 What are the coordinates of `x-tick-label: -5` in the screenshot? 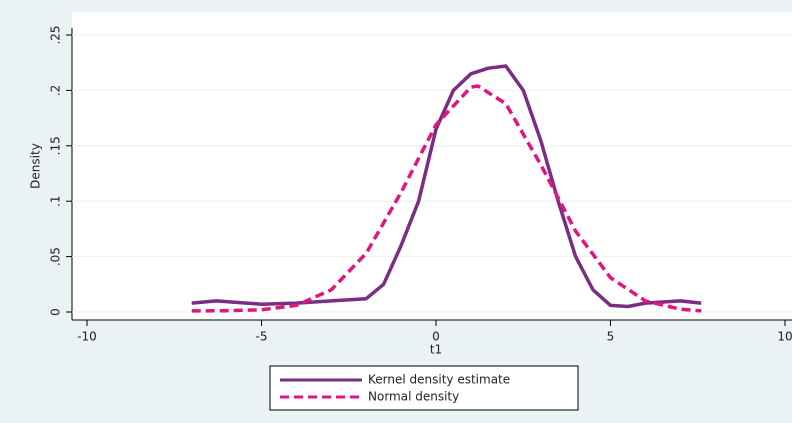 It's located at (262, 337).